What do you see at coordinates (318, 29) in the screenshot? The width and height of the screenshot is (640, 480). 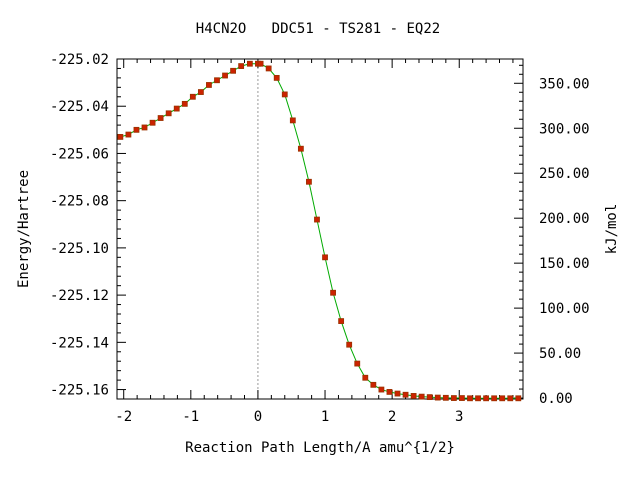 I see `chart-title: H4CN2O DDC51 - TS281 - EQ22` at bounding box center [318, 29].